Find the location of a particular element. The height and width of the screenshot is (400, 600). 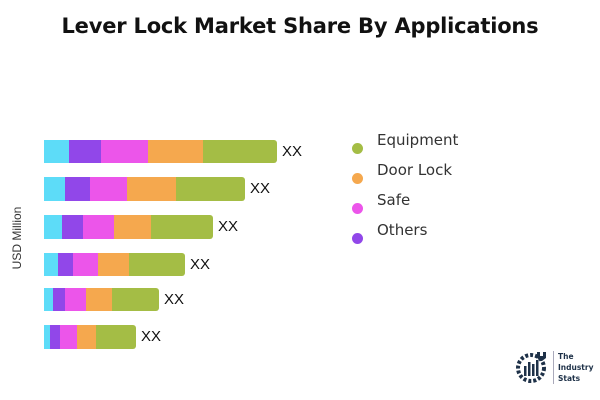

logo-line-2: Industry is located at coordinates (576, 367).